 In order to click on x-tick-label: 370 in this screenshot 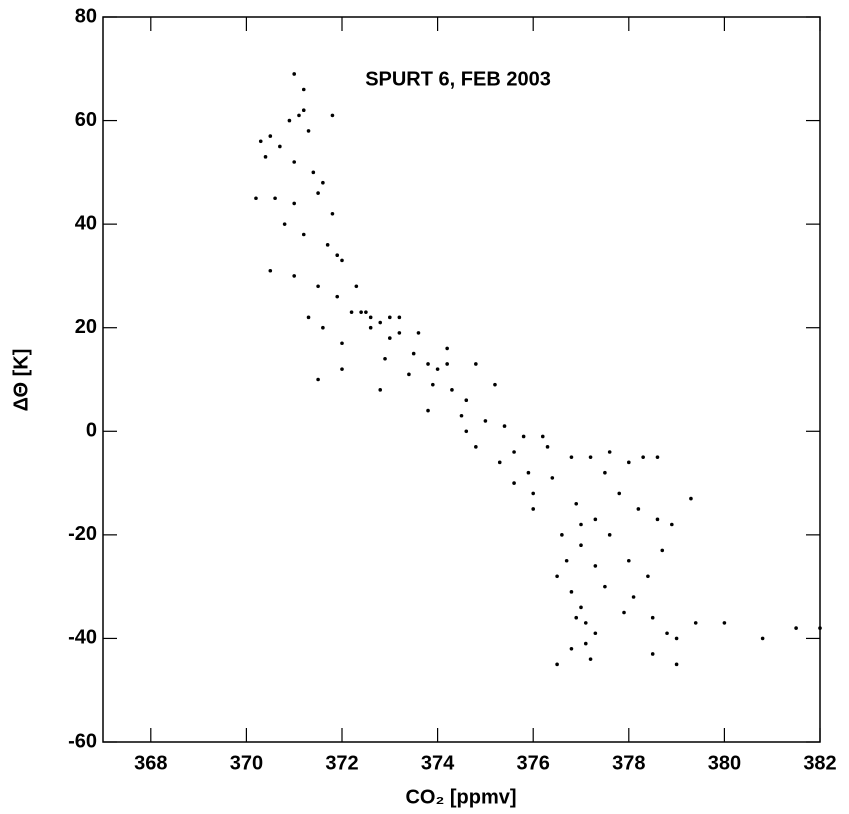, I will do `click(246, 763)`.